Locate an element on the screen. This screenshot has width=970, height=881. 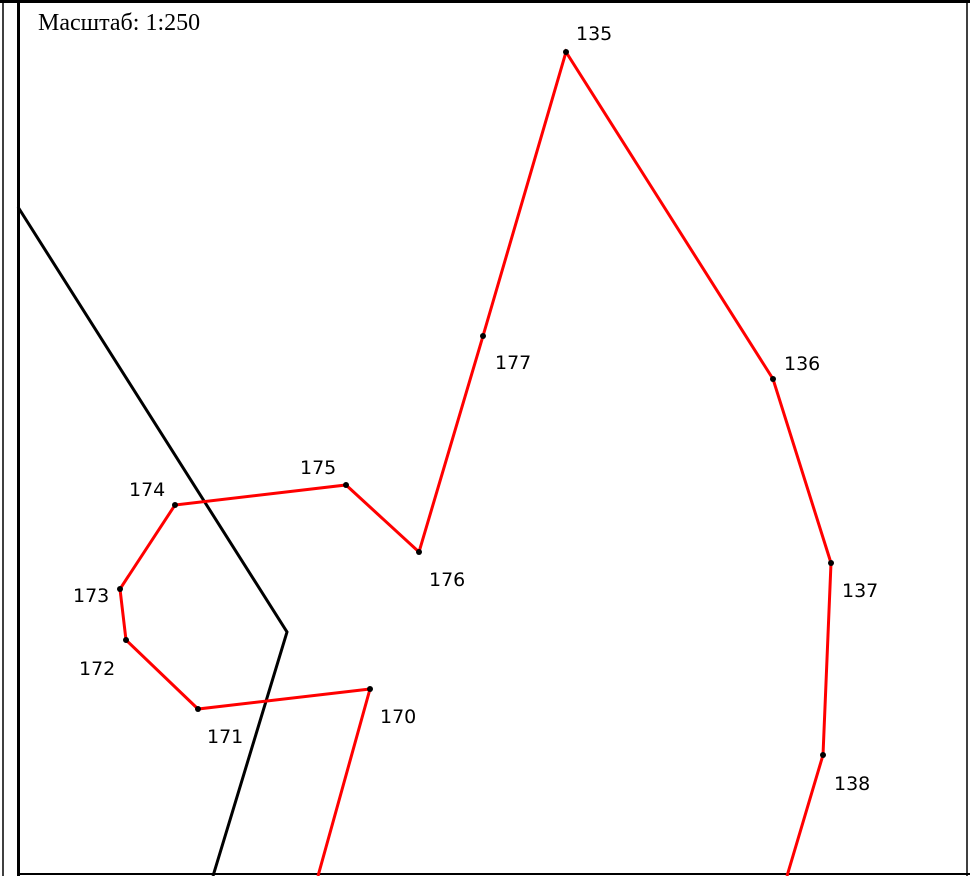
point-177-marker is located at coordinates (483, 336).